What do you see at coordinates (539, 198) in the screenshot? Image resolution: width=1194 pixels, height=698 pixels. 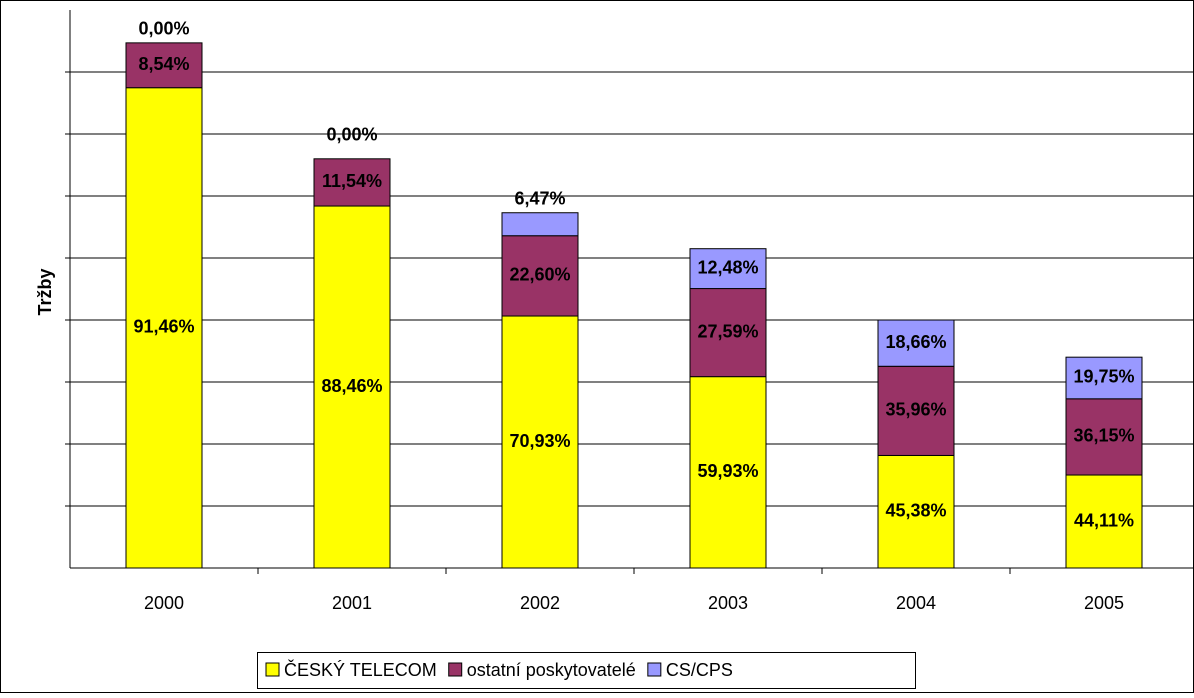 I see `data-label: 6,47%` at bounding box center [539, 198].